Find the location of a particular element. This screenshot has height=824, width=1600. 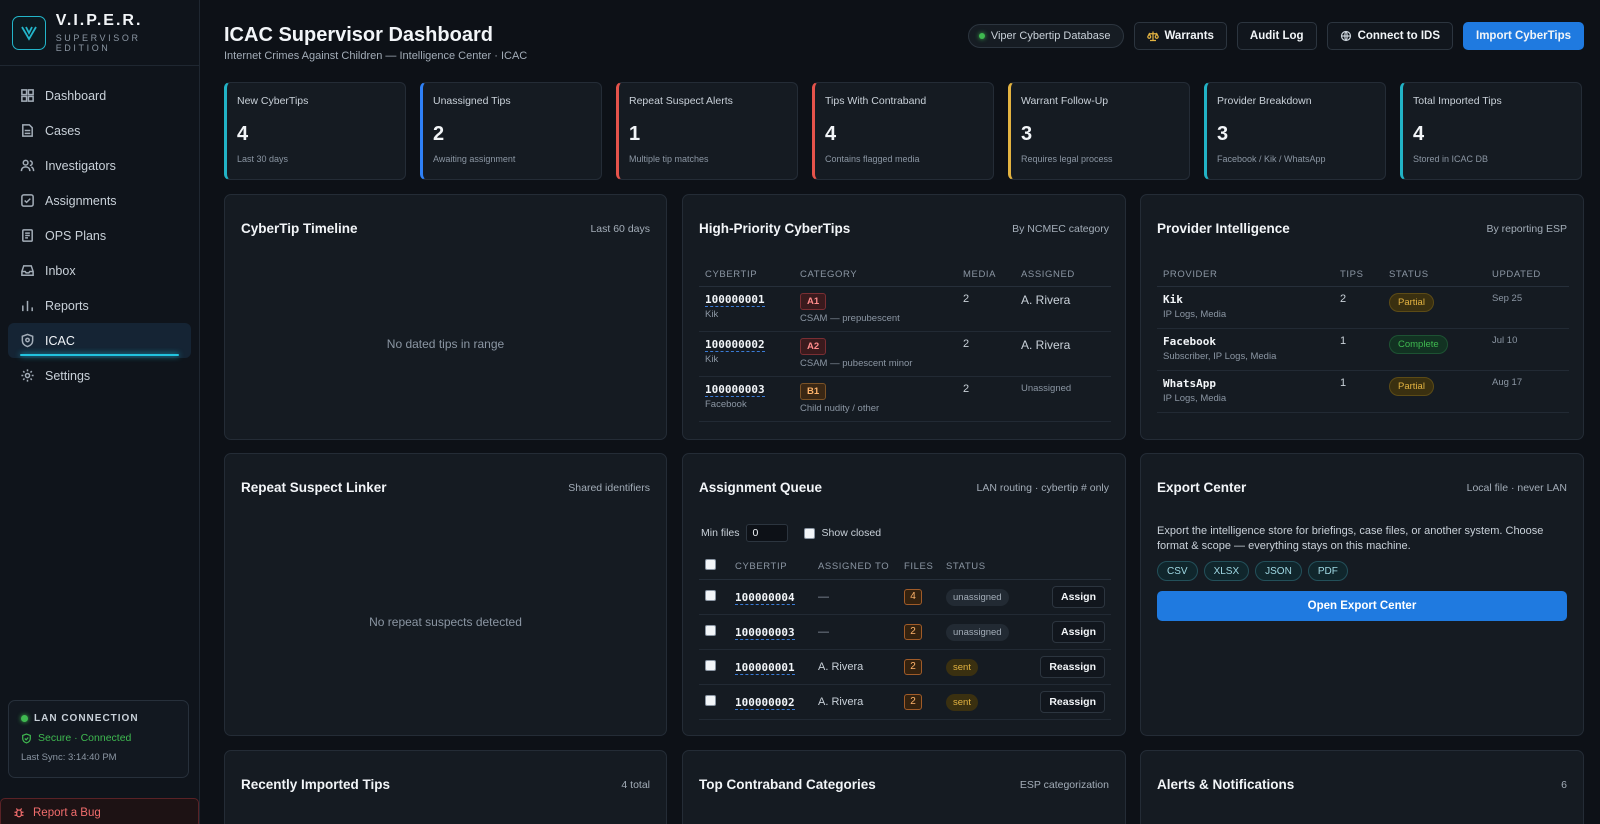

sidebar-item-assignments: Assignments is located at coordinates (99, 200).